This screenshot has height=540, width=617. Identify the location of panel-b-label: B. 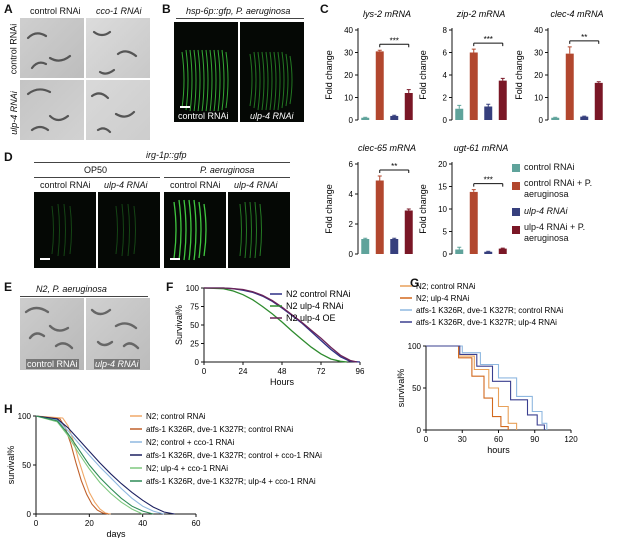
(166, 9).